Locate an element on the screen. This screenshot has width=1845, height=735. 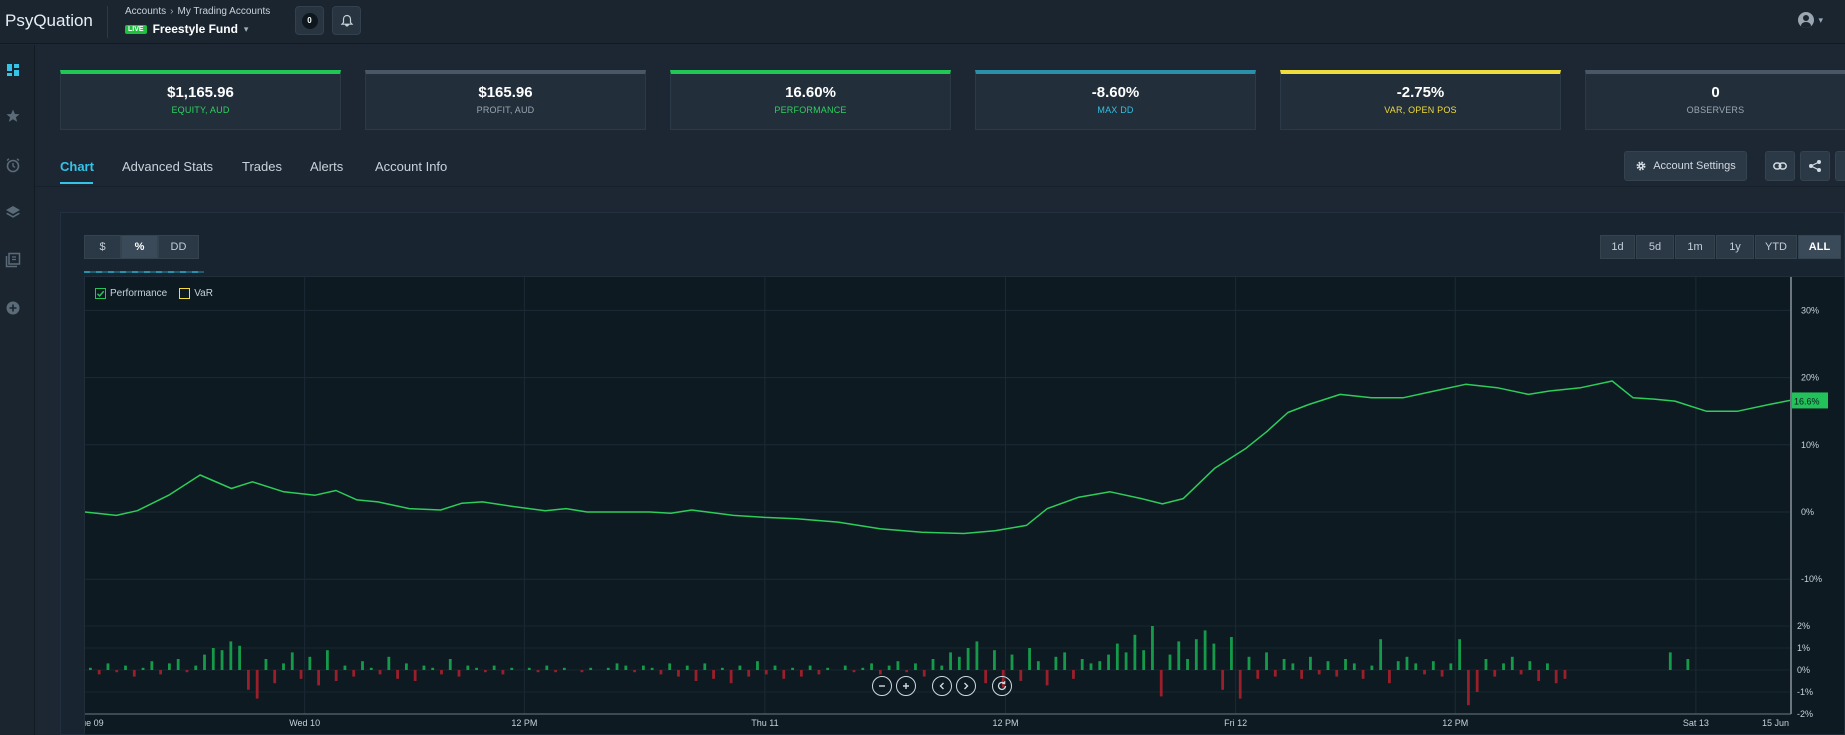
breadcrumb-accounts: Accounts is located at coordinates (146, 11).